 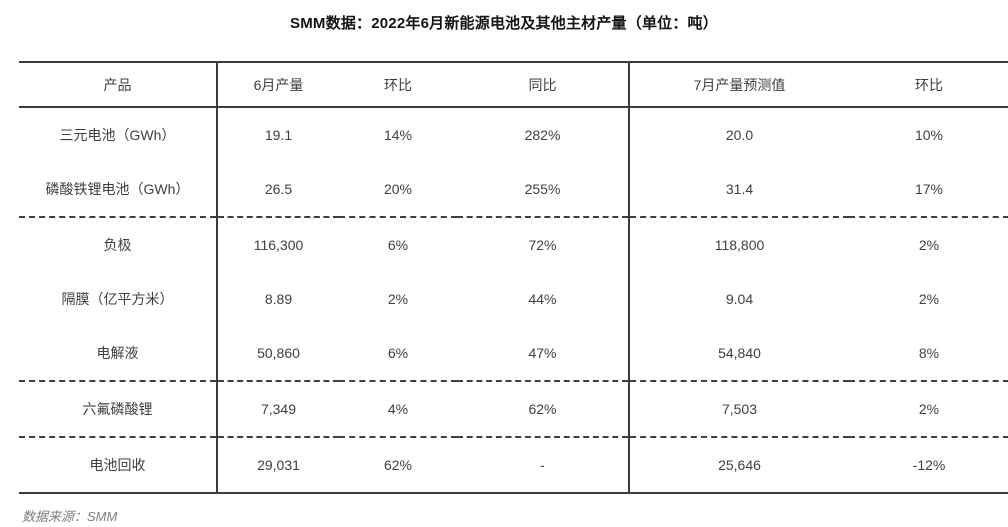 What do you see at coordinates (118, 189) in the screenshot?
I see `cell-product: 磷酸铁锂电池（GWh）` at bounding box center [118, 189].